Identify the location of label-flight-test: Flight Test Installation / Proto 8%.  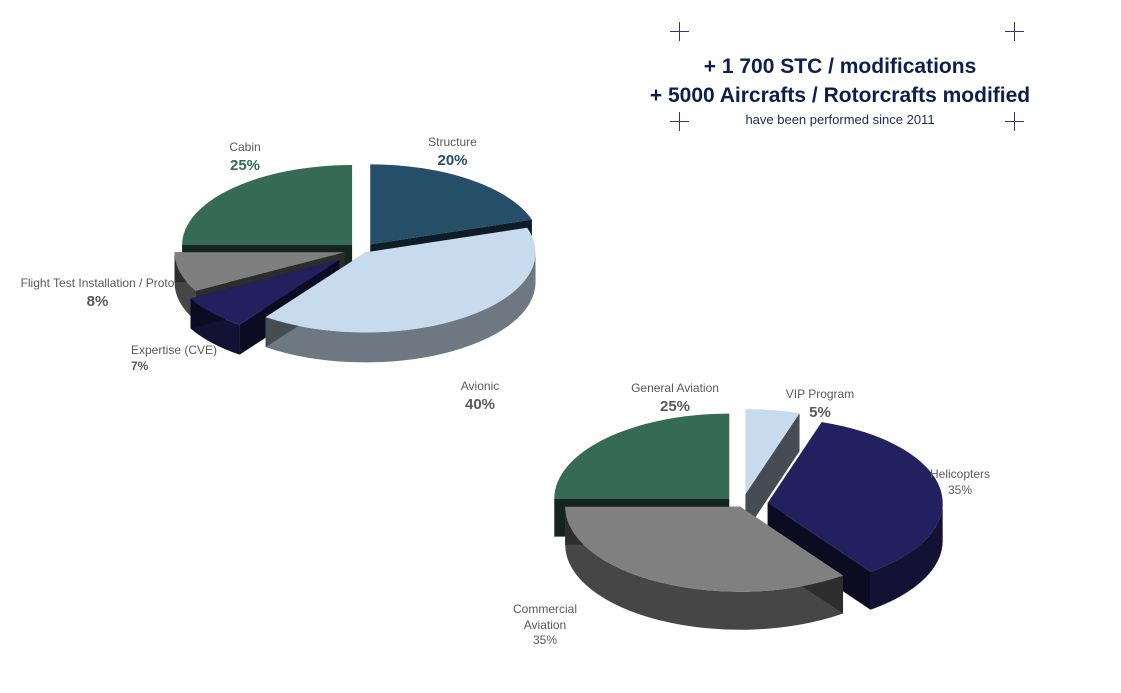
(97, 293).